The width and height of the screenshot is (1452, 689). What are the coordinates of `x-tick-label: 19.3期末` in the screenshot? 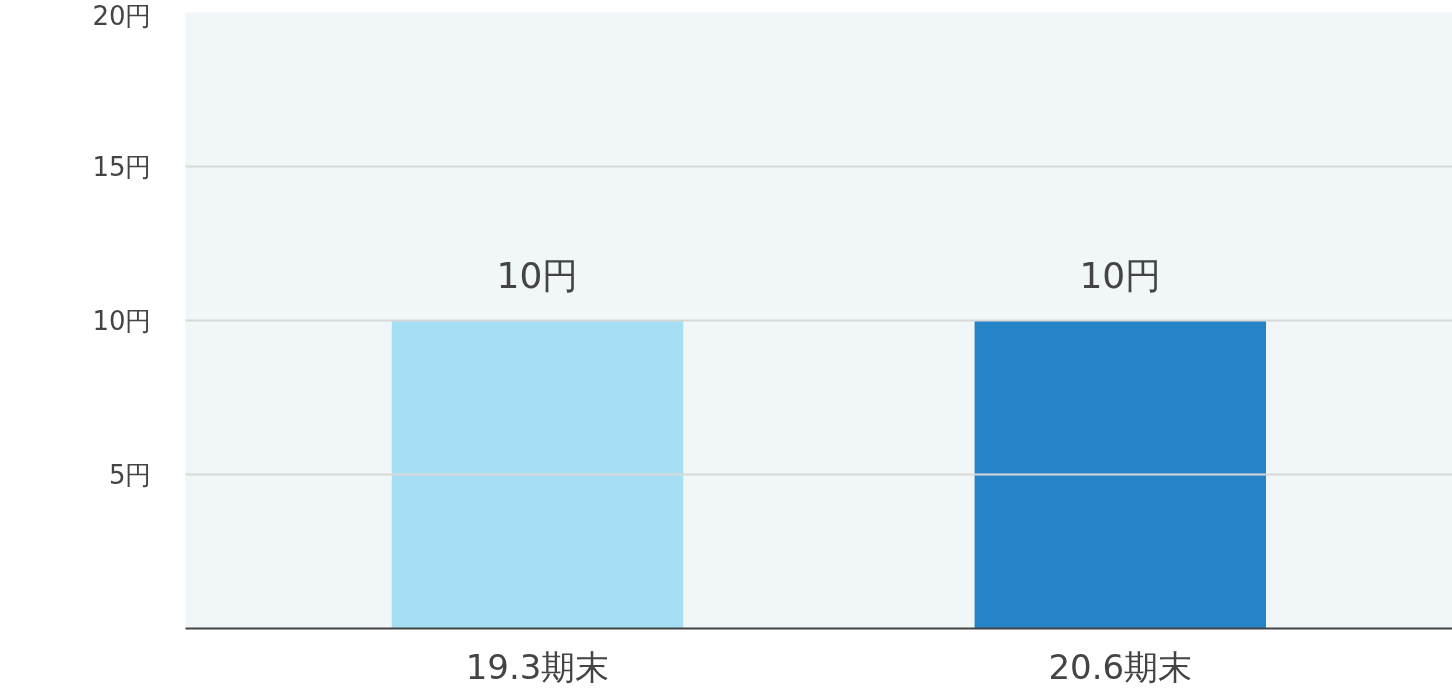 It's located at (537, 666).